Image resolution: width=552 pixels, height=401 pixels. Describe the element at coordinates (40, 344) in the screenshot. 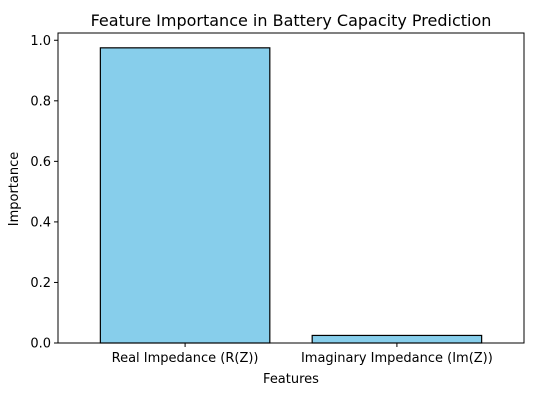

I see `y-tick-label-0: 0.0` at that location.